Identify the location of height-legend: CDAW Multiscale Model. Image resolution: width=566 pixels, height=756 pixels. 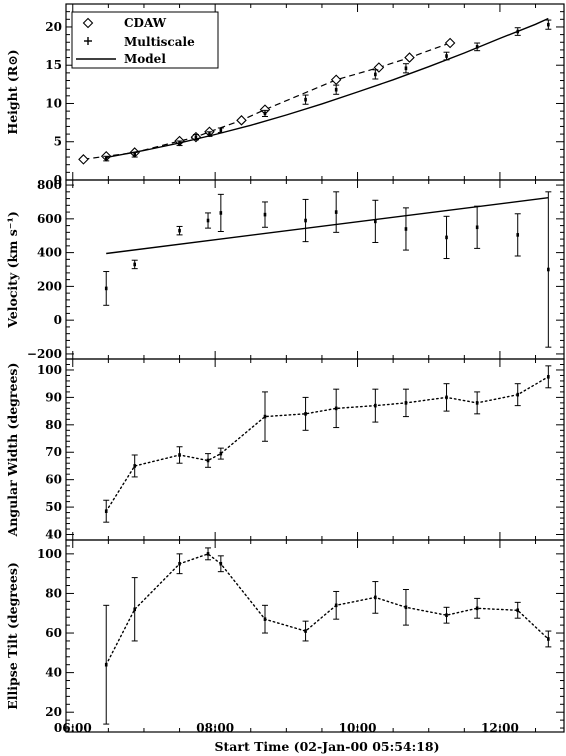
(145, 40).